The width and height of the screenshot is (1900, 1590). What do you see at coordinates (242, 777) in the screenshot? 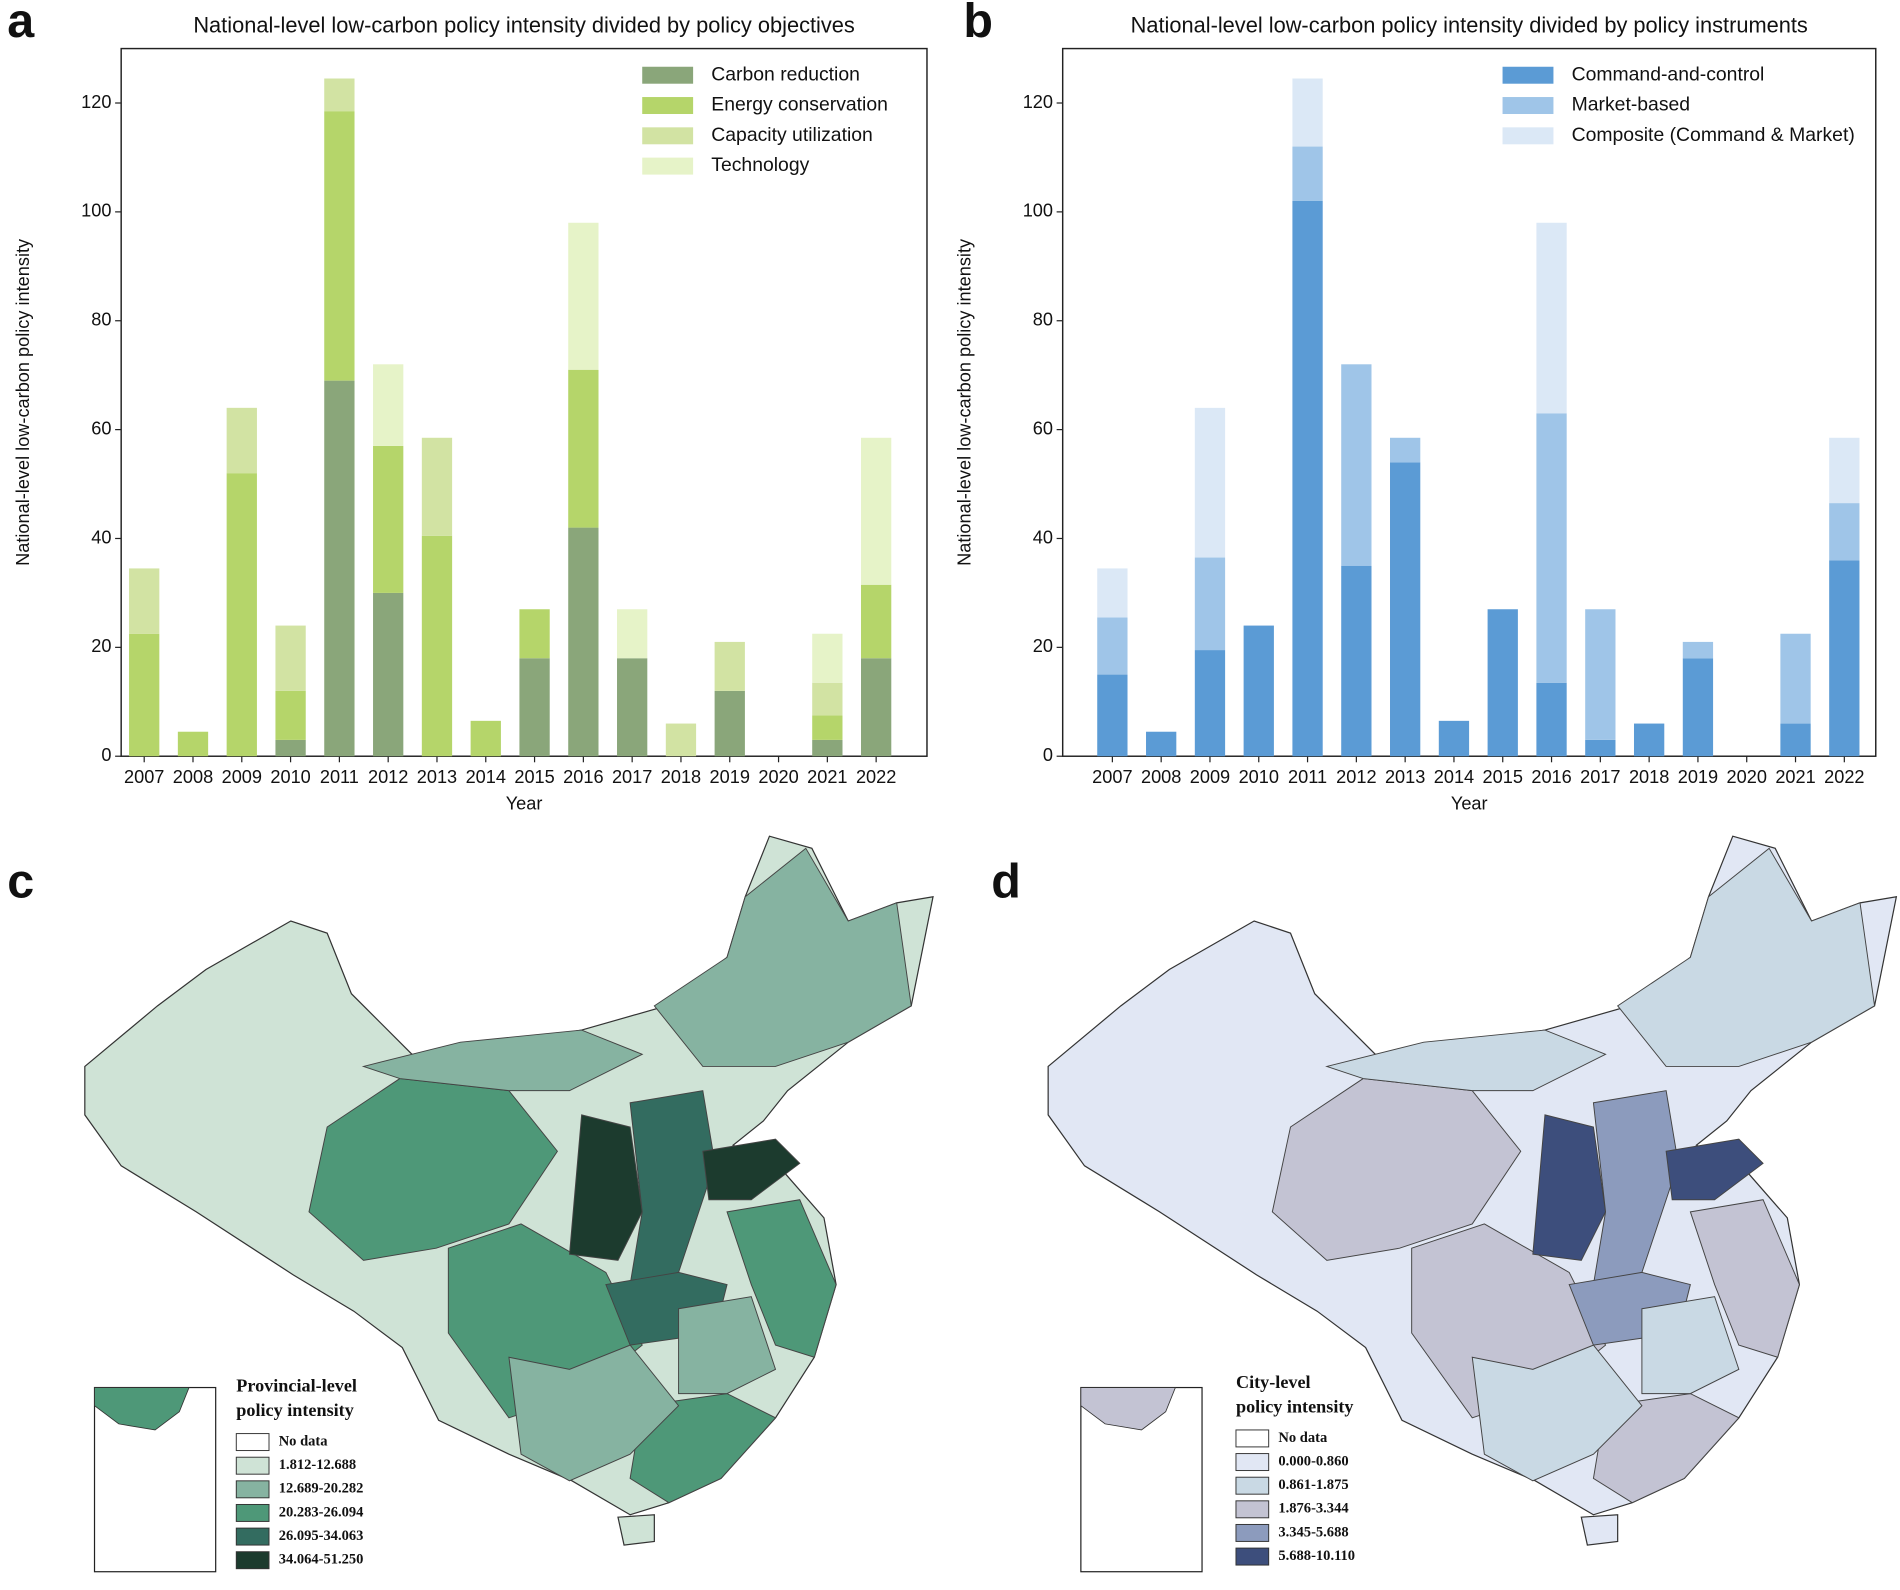
I see `x-tick-label: 2009` at bounding box center [242, 777].